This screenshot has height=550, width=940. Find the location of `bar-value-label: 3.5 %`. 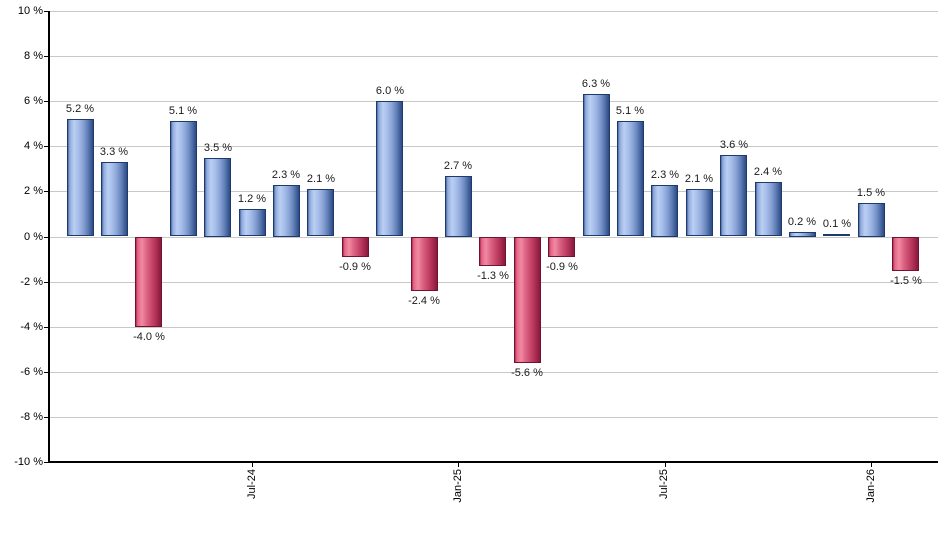

bar-value-label: 3.5 % is located at coordinates (218, 148).